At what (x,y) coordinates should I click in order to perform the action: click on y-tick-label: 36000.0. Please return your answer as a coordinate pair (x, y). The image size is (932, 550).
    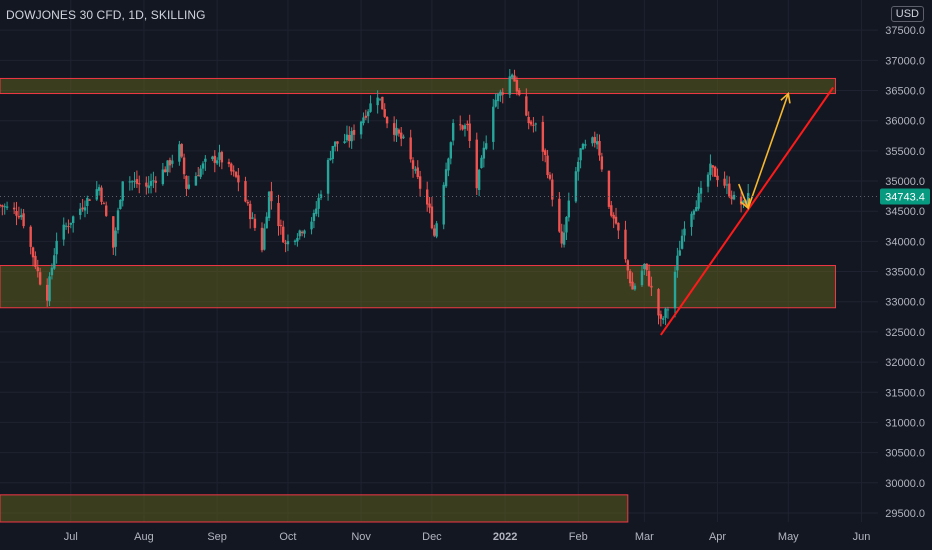
    Looking at the image, I should click on (905, 122).